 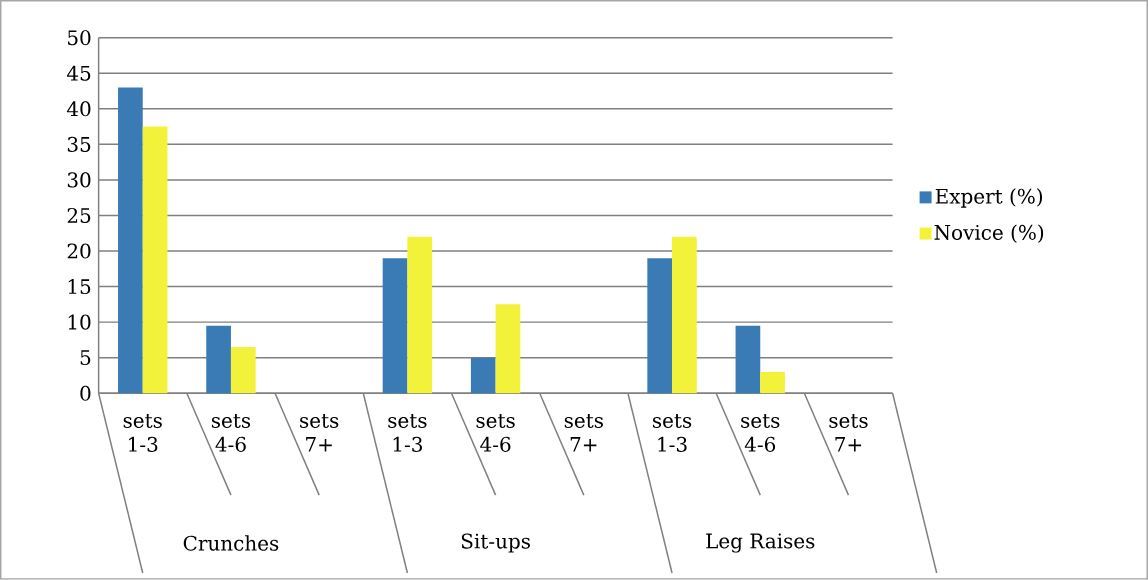 What do you see at coordinates (78, 109) in the screenshot?
I see `y-tick-label: 40` at bounding box center [78, 109].